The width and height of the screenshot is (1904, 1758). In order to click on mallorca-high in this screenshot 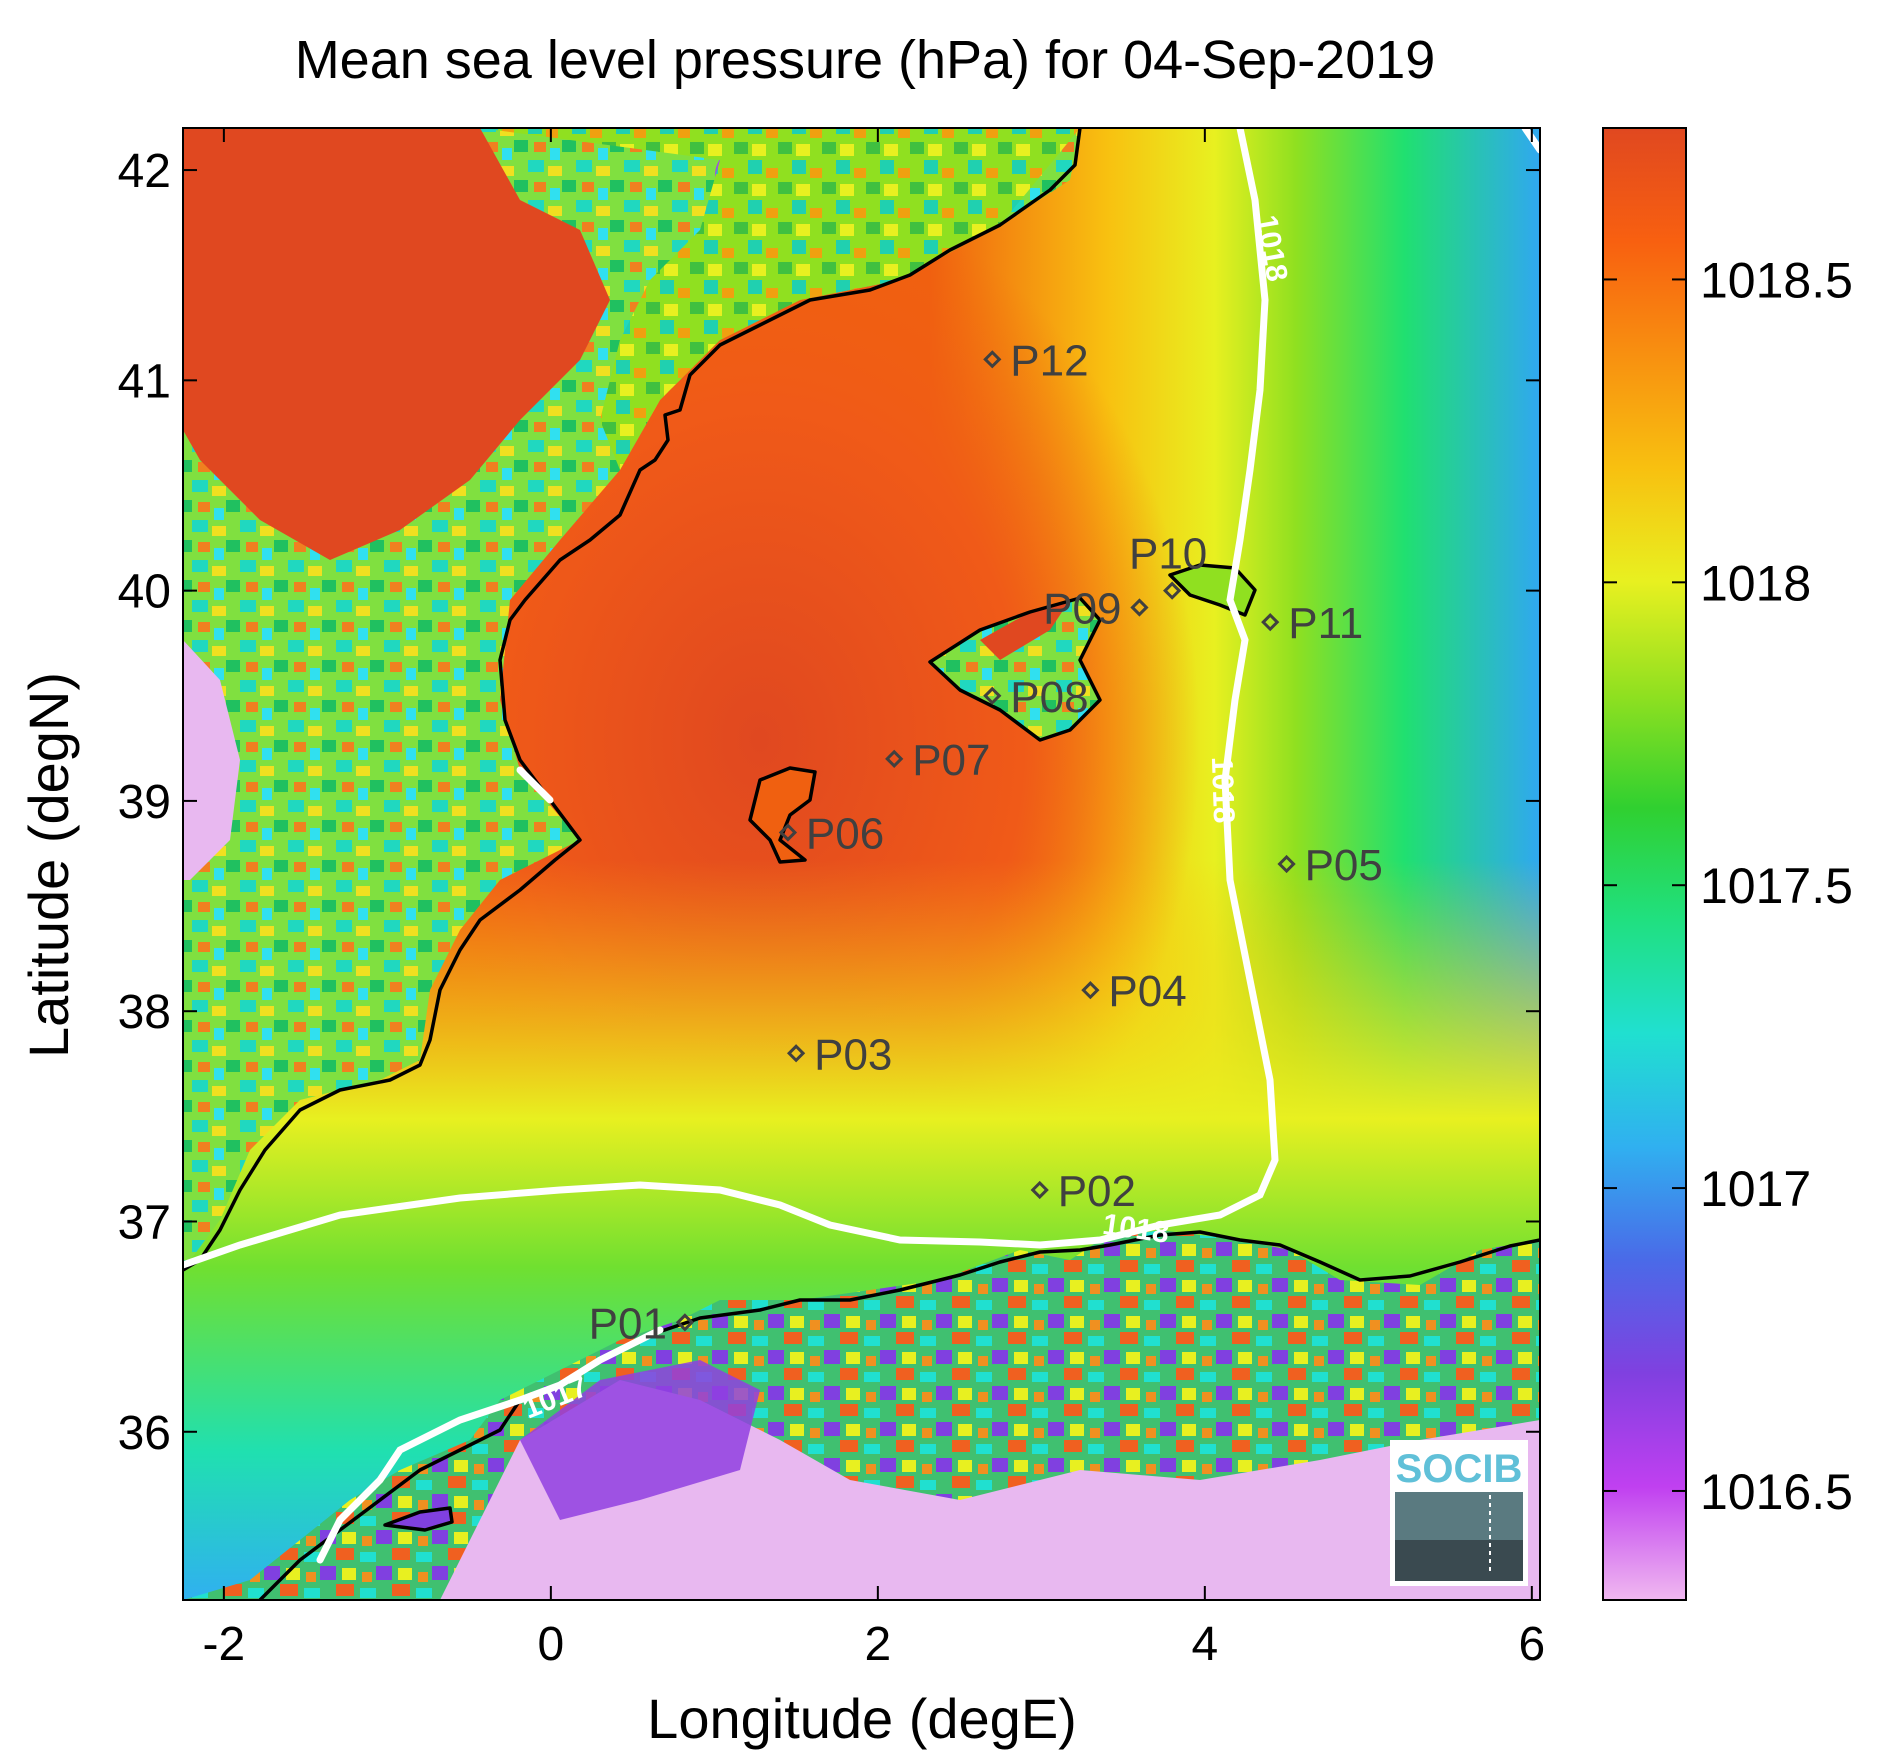, I will do `click(1025, 630)`.